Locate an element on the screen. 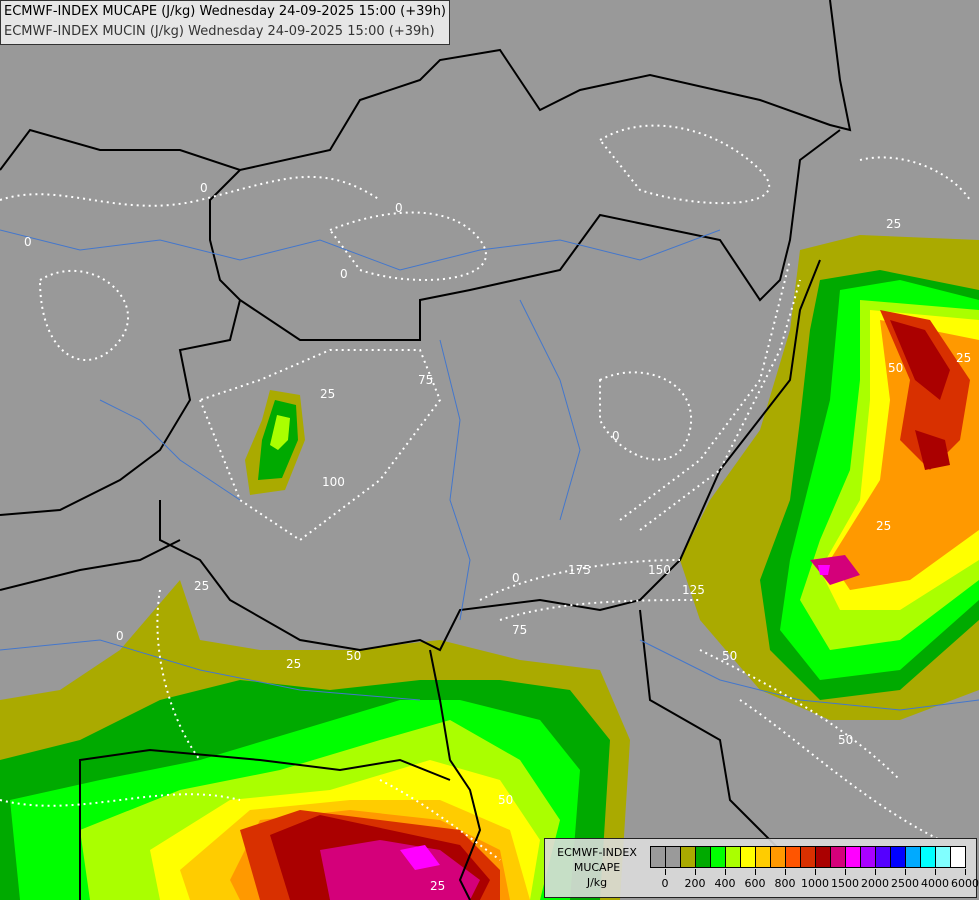 The width and height of the screenshot is (979, 900). legend-tick-label: 2500 is located at coordinates (905, 883).